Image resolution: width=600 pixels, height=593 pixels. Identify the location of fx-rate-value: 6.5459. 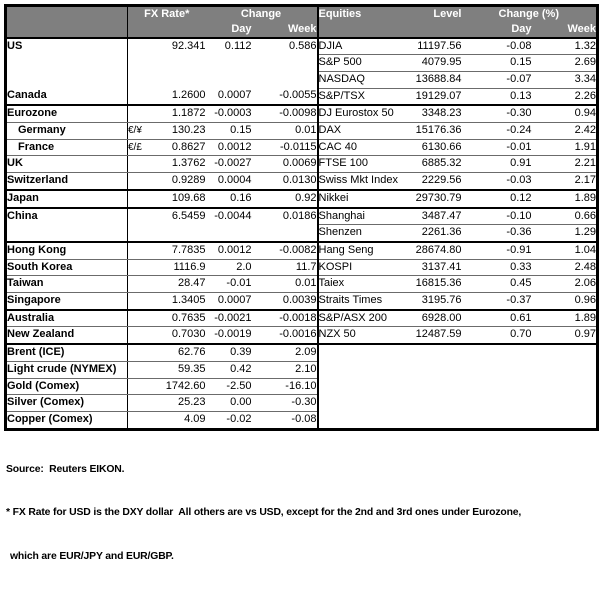
(188, 215).